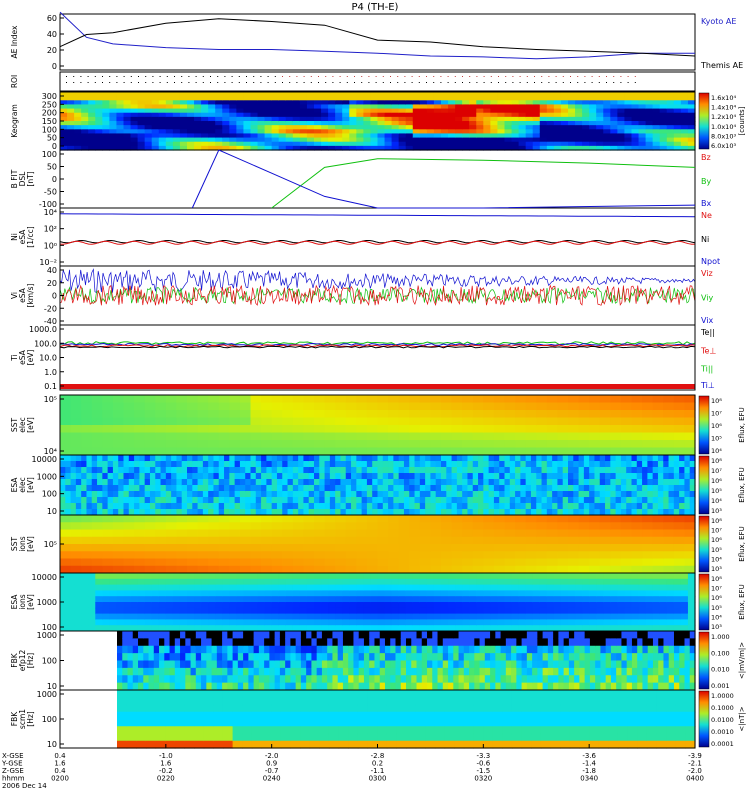 The height and width of the screenshot is (804, 750). I want to click on xtick-label: 0300, so click(378, 779).